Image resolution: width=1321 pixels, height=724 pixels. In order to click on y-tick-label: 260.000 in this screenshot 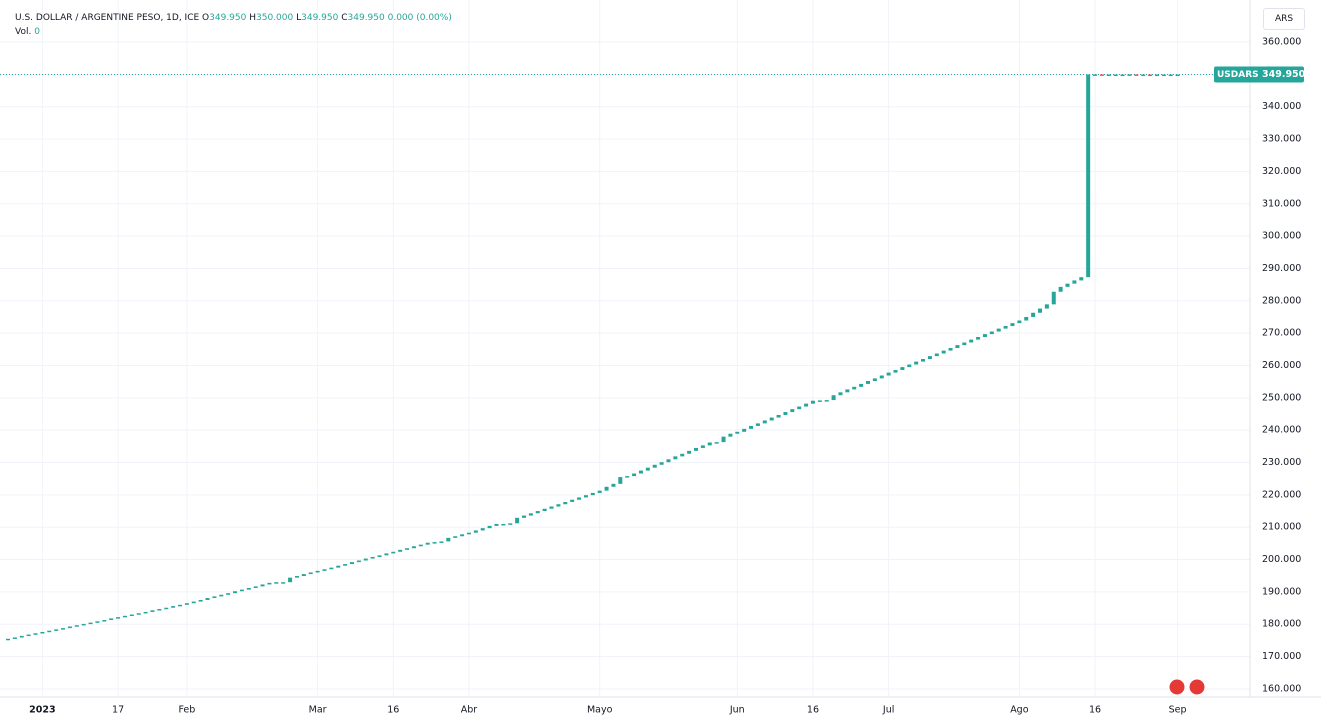, I will do `click(1281, 365)`.